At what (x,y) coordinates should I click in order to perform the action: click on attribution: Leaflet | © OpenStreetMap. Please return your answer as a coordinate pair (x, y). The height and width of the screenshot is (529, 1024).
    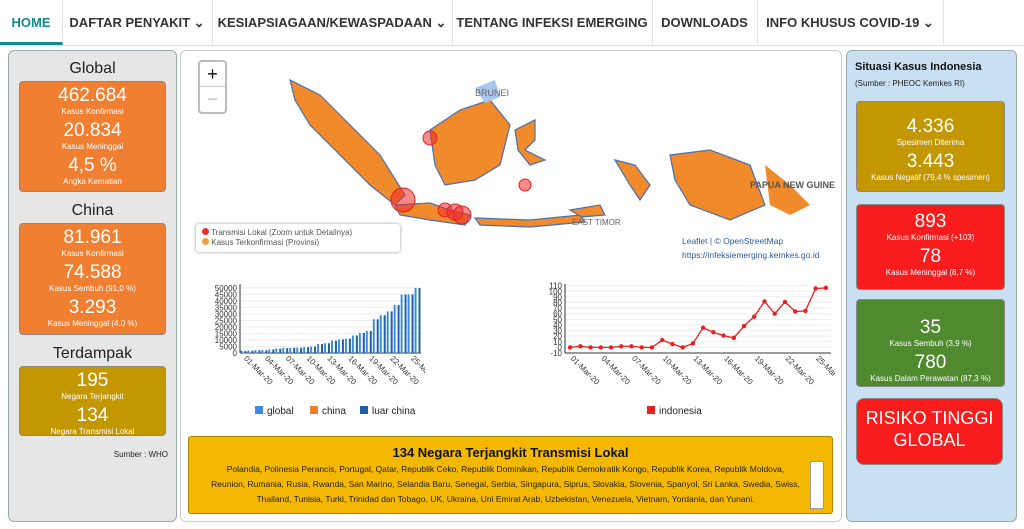
    Looking at the image, I should click on (733, 241).